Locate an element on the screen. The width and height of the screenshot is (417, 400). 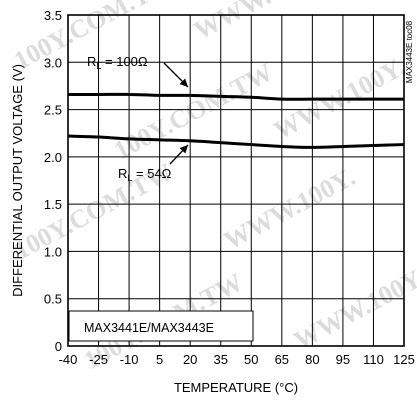
annotation-rl-100-label: RL = 100Ω is located at coordinates (117, 62).